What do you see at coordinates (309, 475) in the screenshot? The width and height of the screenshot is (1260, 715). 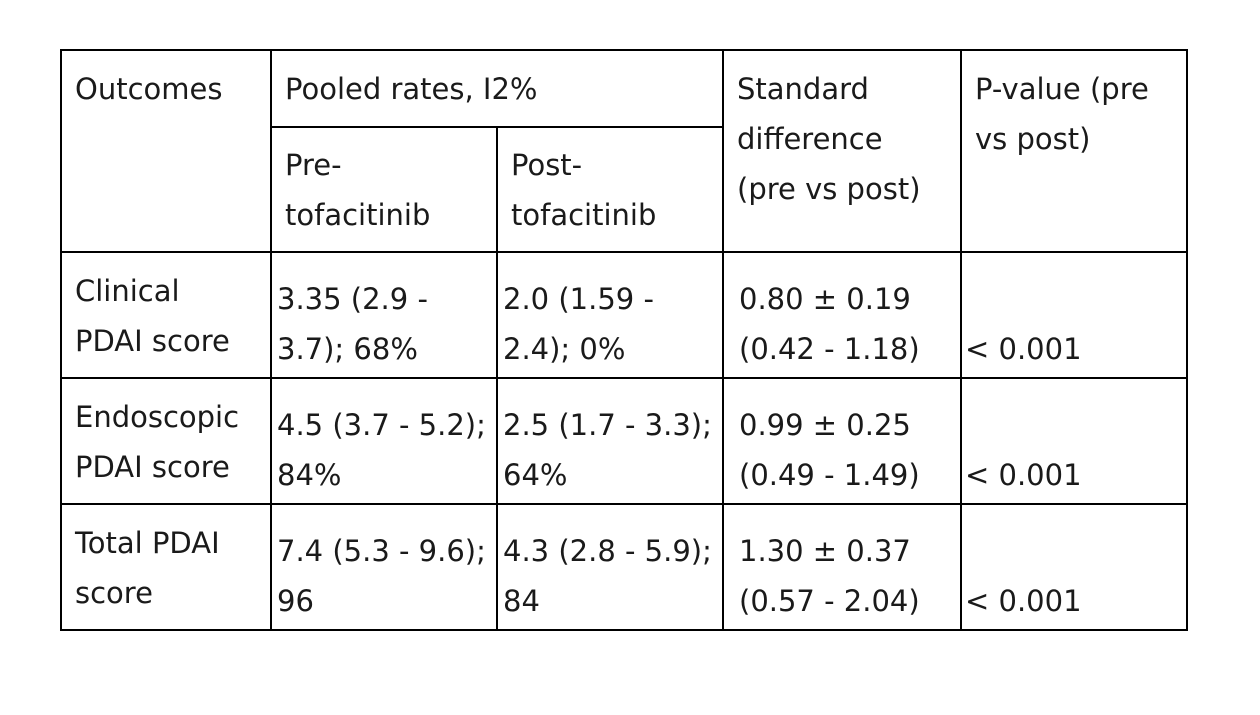 I see `pre-line2: 84%` at bounding box center [309, 475].